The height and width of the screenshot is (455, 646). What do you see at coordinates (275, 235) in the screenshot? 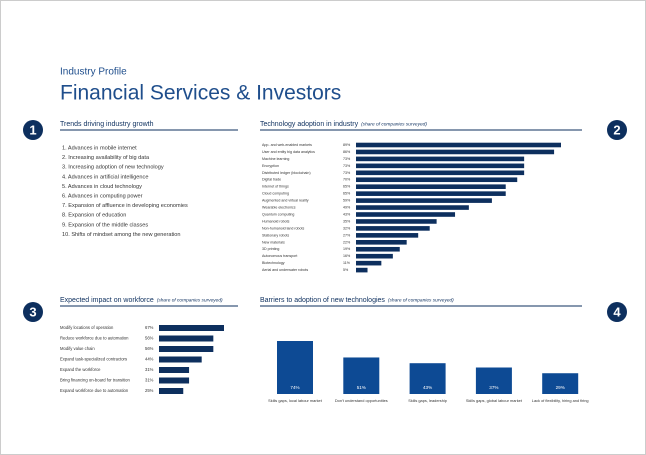
I see `bar-label: Stationary robots` at bounding box center [275, 235].